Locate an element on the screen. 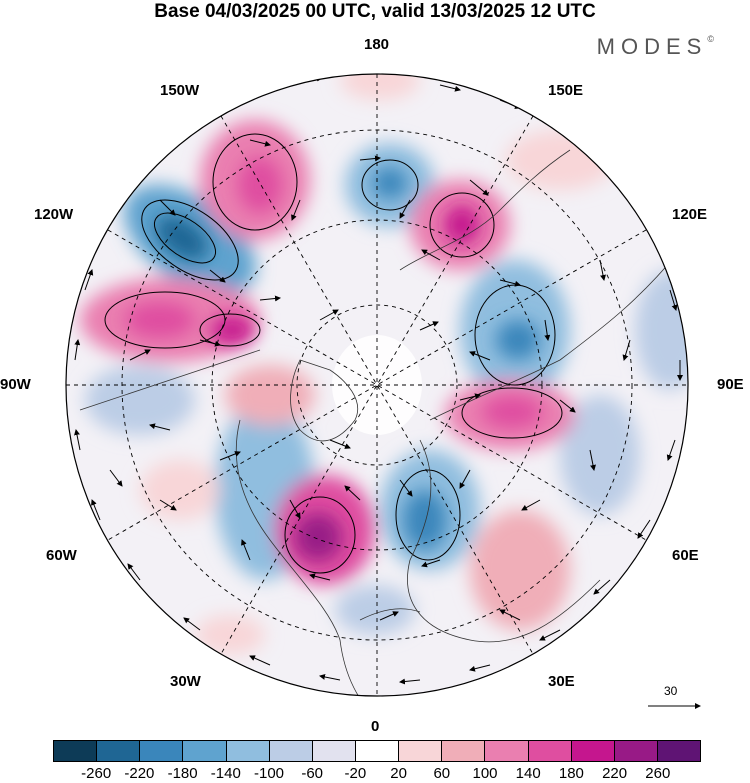 The image size is (750, 783). colorbar-tick-label: 220 is located at coordinates (615, 773).